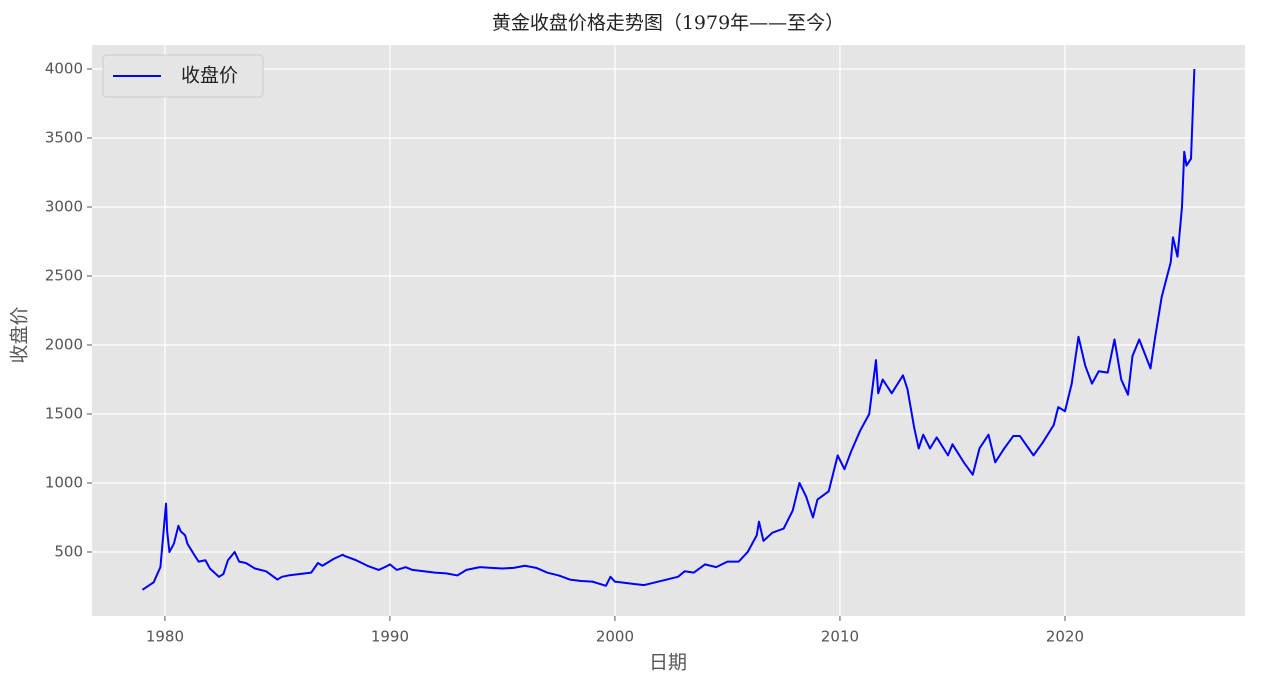 This screenshot has height=681, width=1280. Describe the element at coordinates (615, 637) in the screenshot. I see `x-tick-label: 2000` at that location.